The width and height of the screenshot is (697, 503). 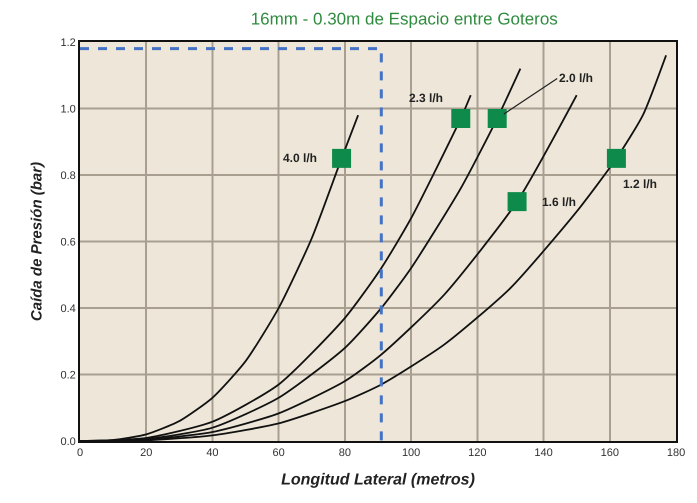 I want to click on annotation: 1.2 l/h, so click(x=640, y=184).